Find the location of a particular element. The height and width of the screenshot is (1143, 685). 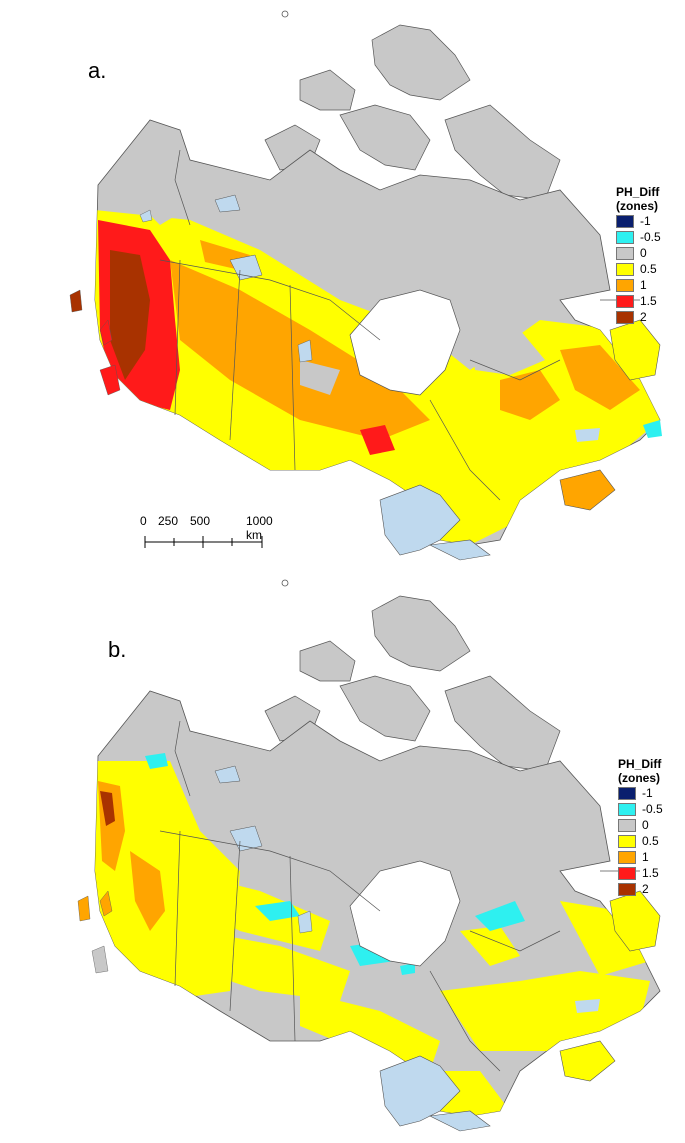

panel-label-b: b. is located at coordinates (117, 649).